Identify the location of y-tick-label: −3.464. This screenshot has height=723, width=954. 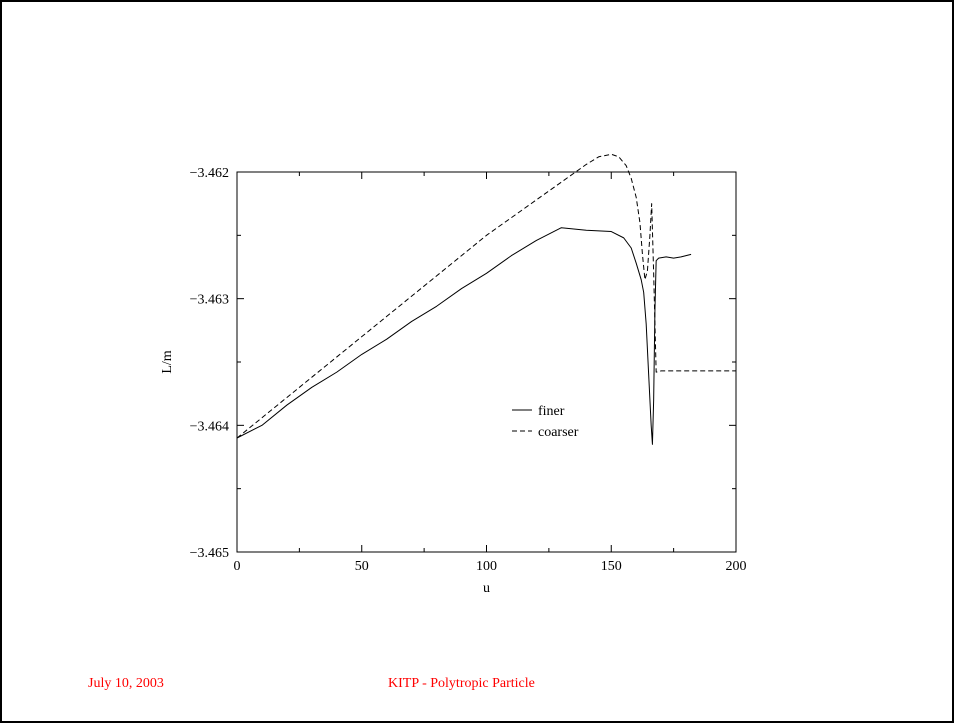
(209, 426).